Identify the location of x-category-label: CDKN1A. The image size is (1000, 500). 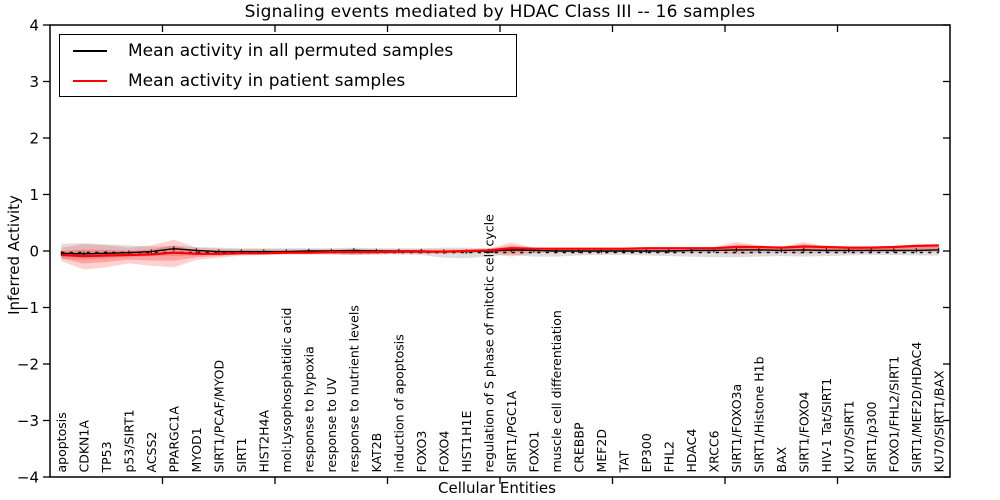
(83, 446).